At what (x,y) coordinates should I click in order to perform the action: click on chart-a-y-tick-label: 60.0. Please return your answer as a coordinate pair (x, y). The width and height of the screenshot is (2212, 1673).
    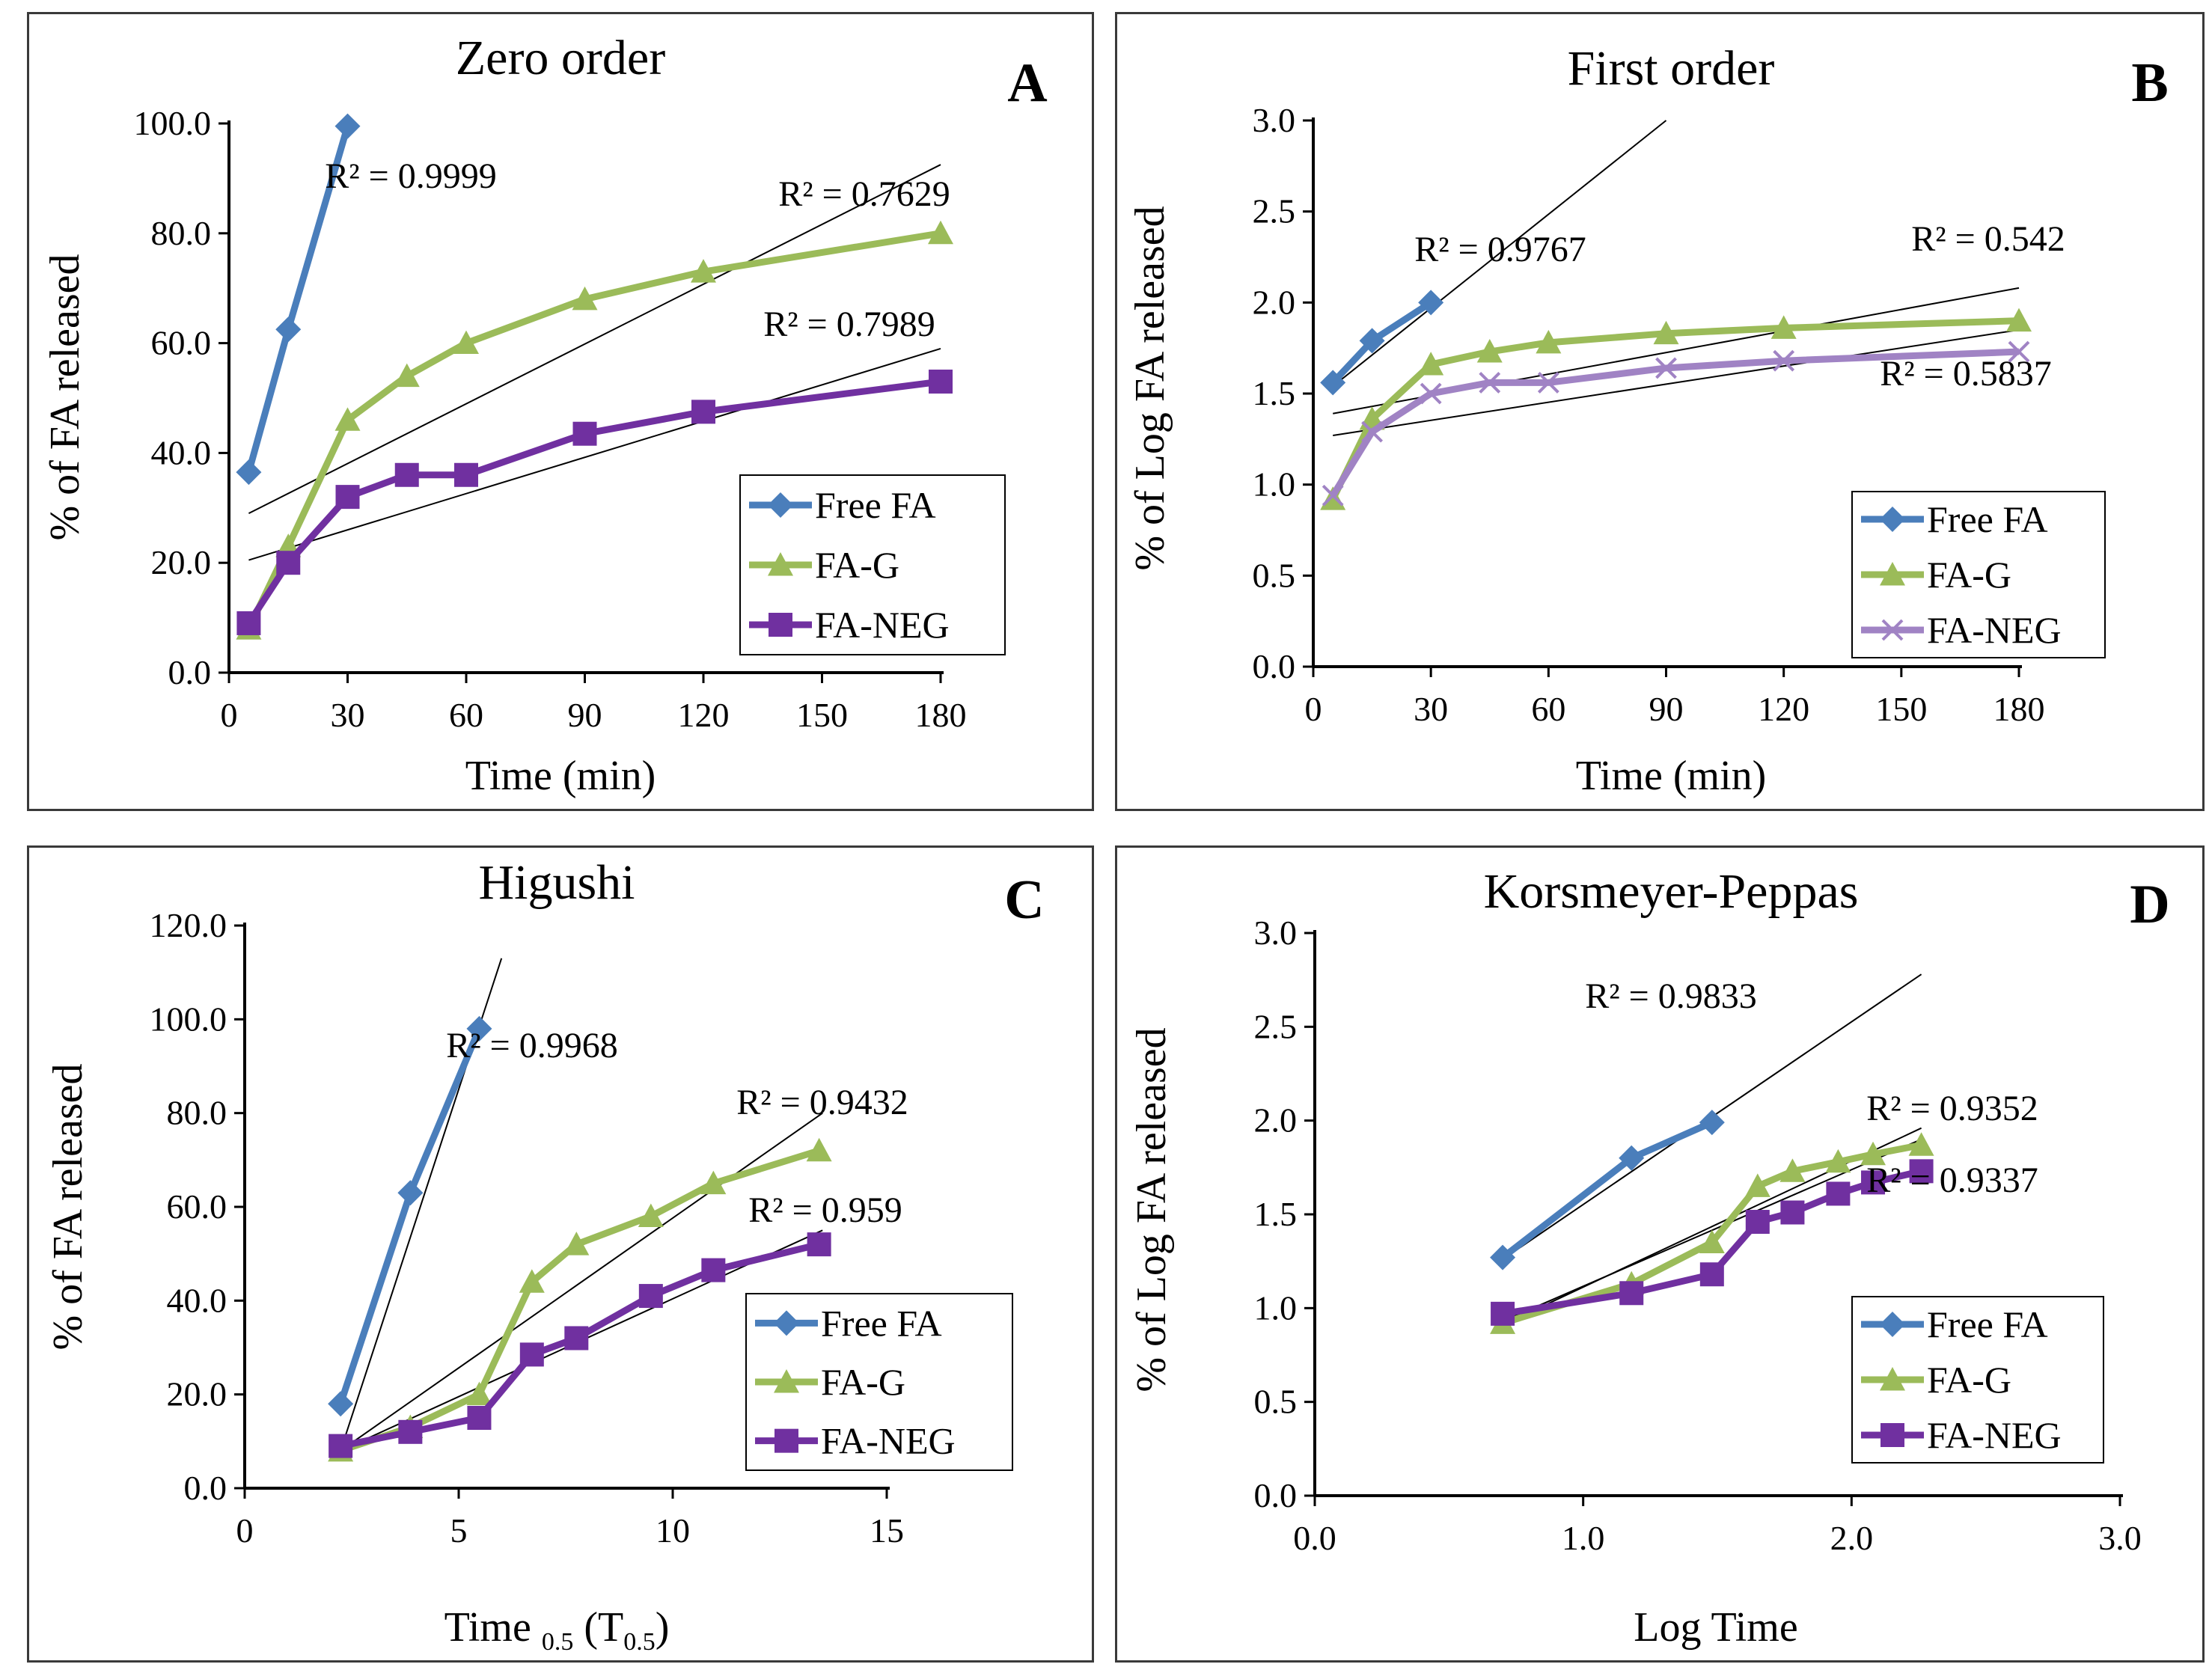
    Looking at the image, I should click on (181, 343).